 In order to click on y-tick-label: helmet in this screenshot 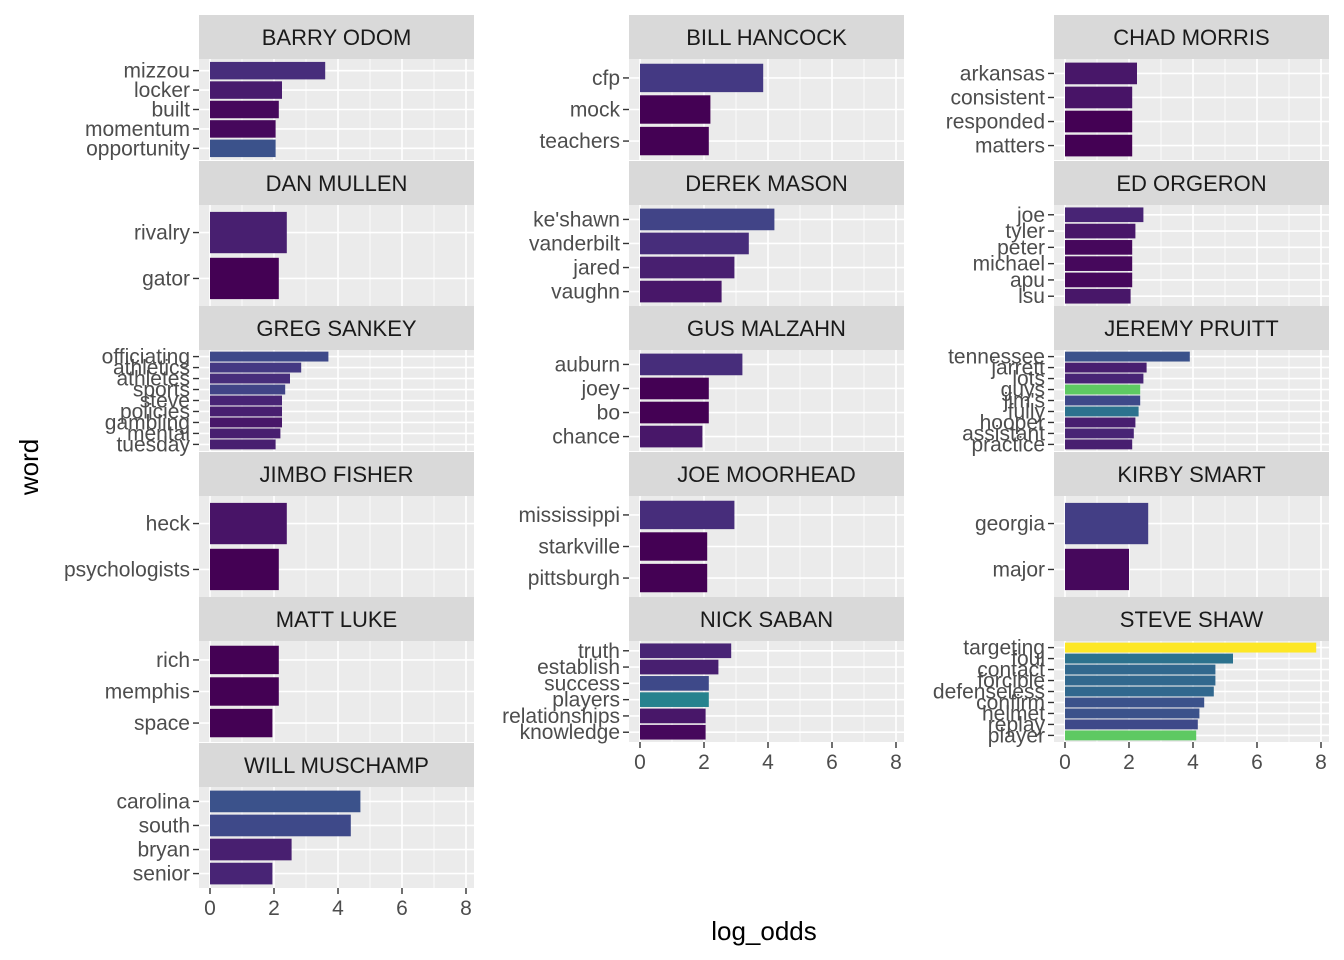, I will do `click(1013, 713)`.